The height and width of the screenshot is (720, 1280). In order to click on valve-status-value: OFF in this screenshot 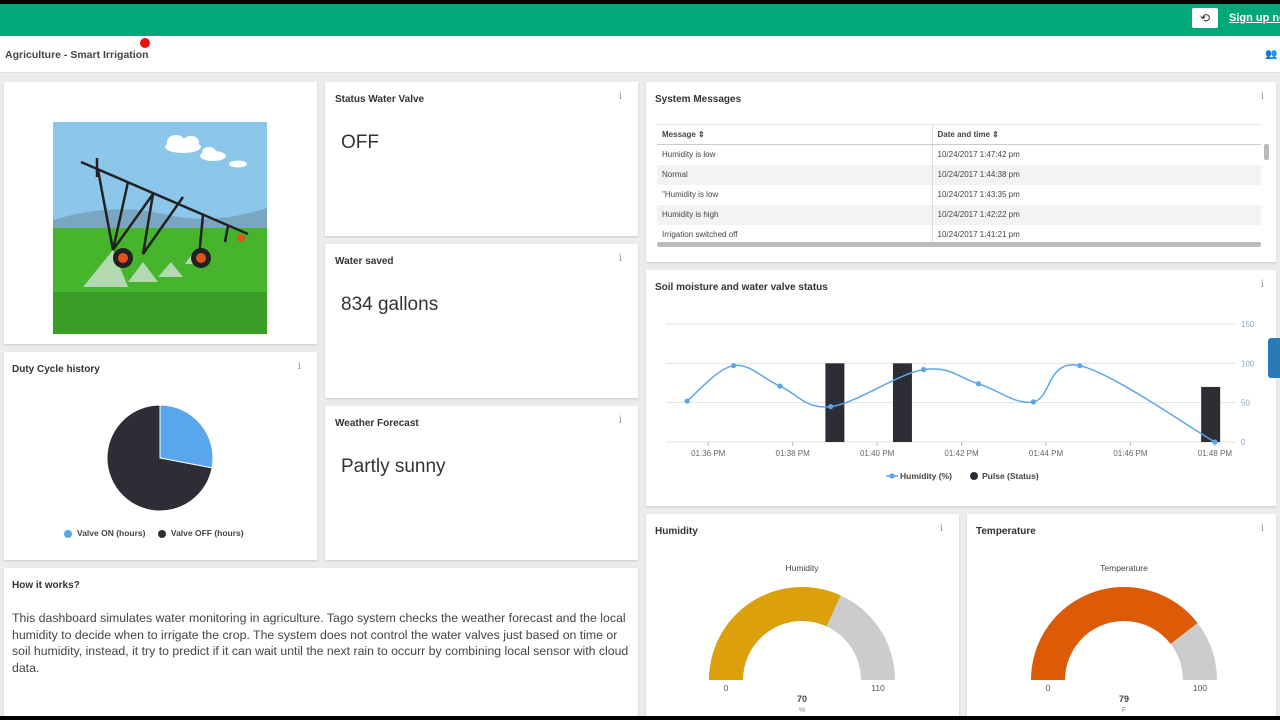, I will do `click(360, 142)`.